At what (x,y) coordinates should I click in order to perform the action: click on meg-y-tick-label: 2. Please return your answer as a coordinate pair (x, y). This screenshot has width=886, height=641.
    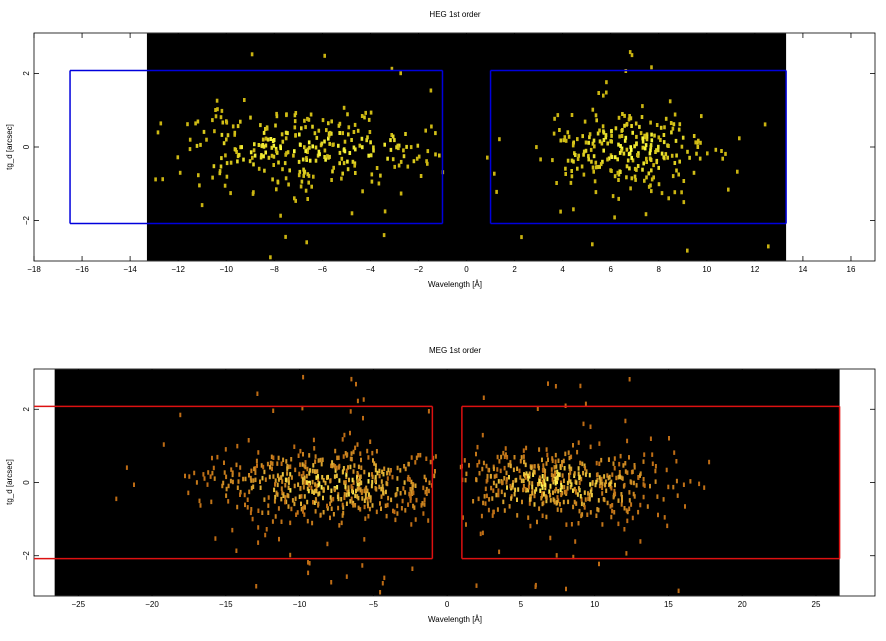
    Looking at the image, I should click on (26, 409).